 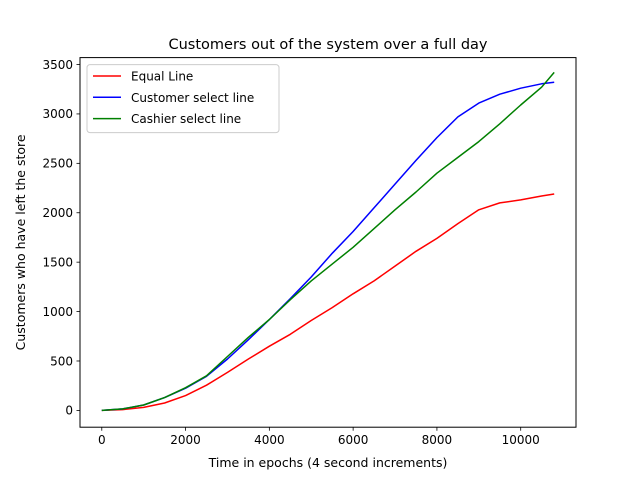 What do you see at coordinates (57, 262) in the screenshot?
I see `y-tick-label: 1500` at bounding box center [57, 262].